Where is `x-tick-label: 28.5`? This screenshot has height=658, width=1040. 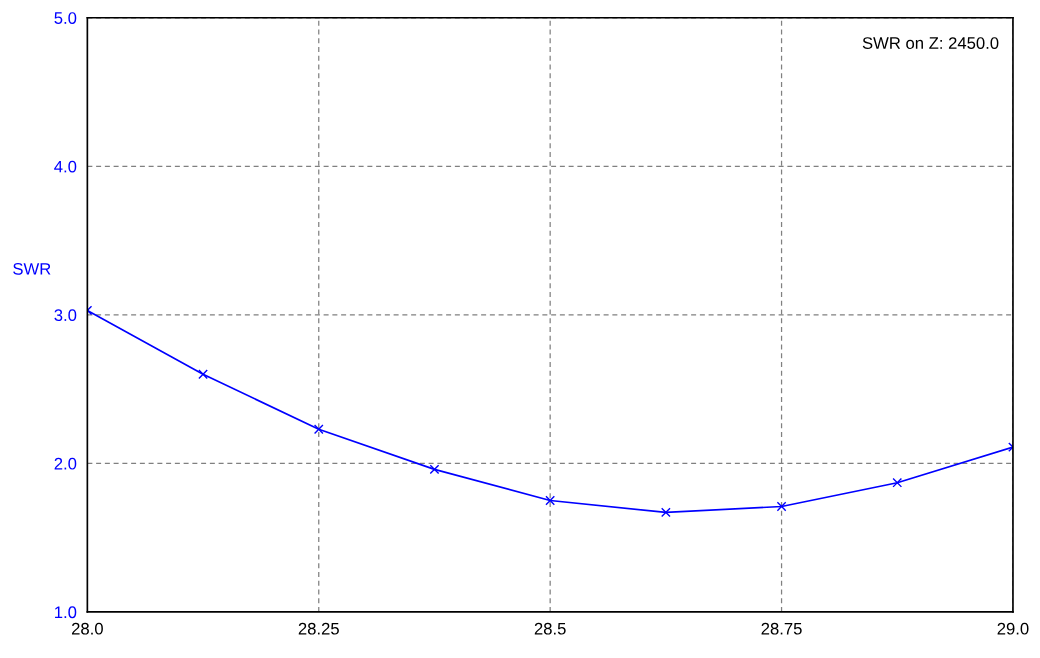 x-tick-label: 28.5 is located at coordinates (550, 628).